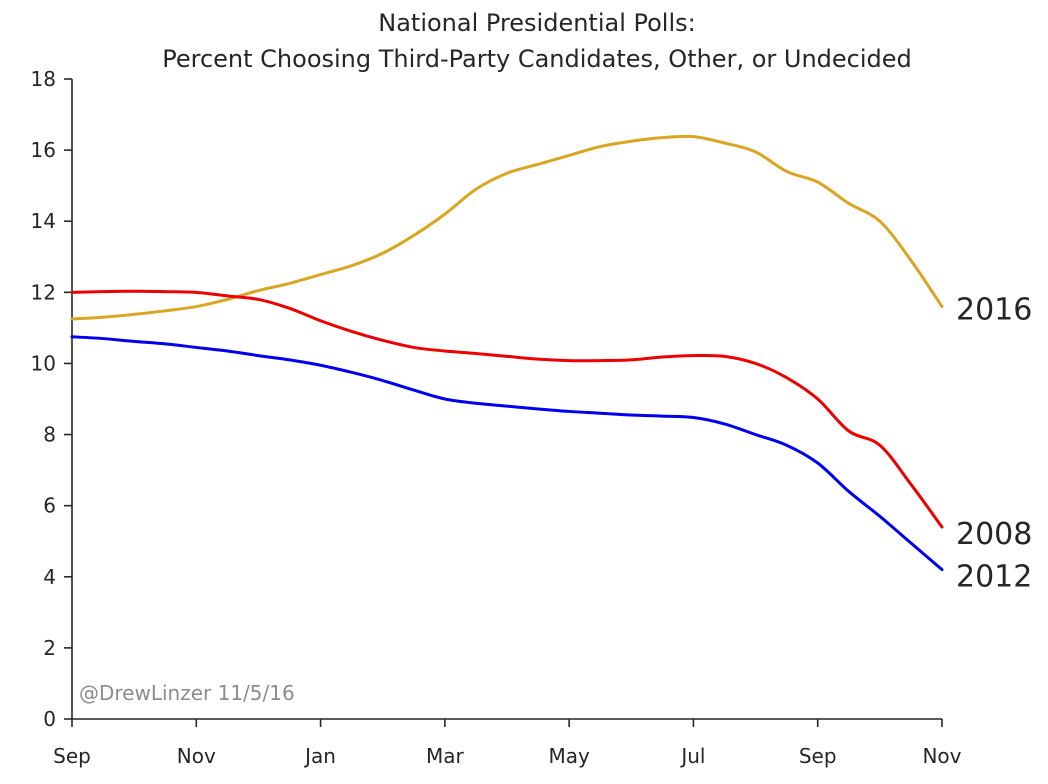  I want to click on y-tick-label: 2, so click(49, 648).